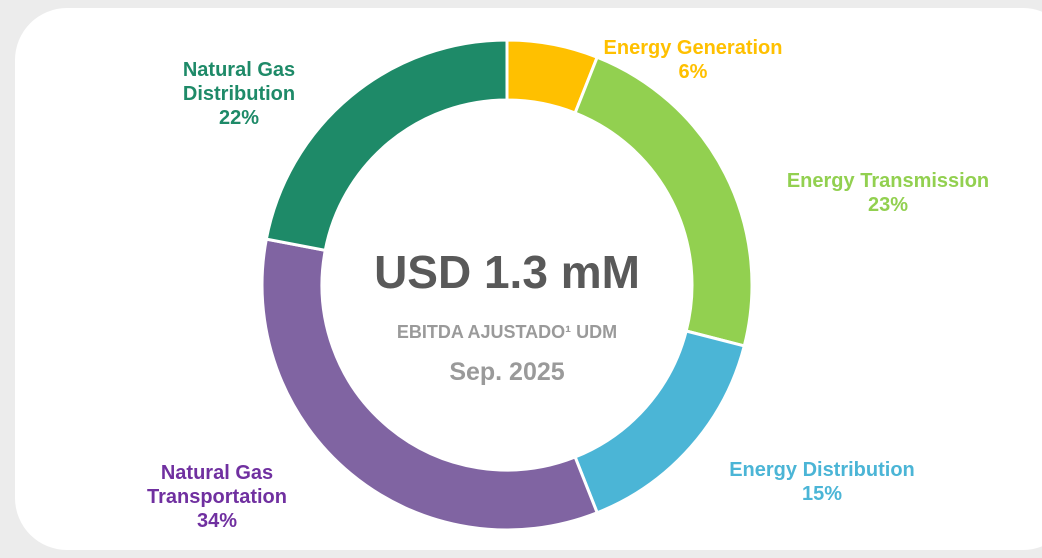 This screenshot has height=558, width=1042. Describe the element at coordinates (239, 118) in the screenshot. I see `value-label: 22%` at that location.